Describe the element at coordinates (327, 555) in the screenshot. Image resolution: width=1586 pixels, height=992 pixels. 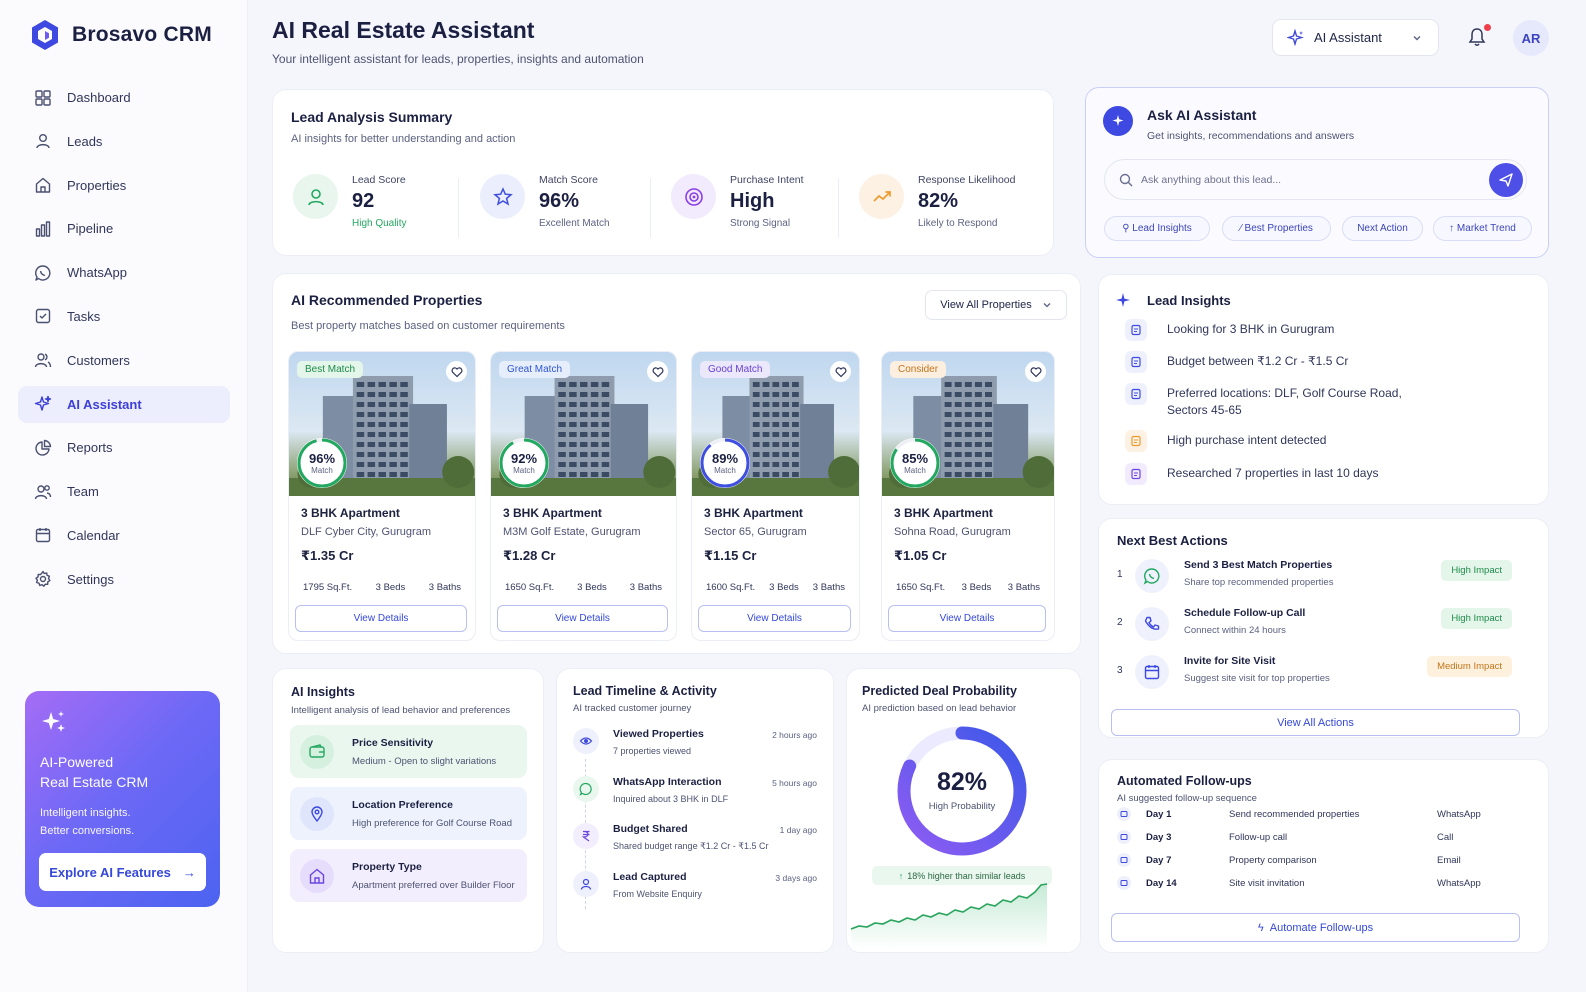
I see `property-price: ₹1.35 Cr` at that location.